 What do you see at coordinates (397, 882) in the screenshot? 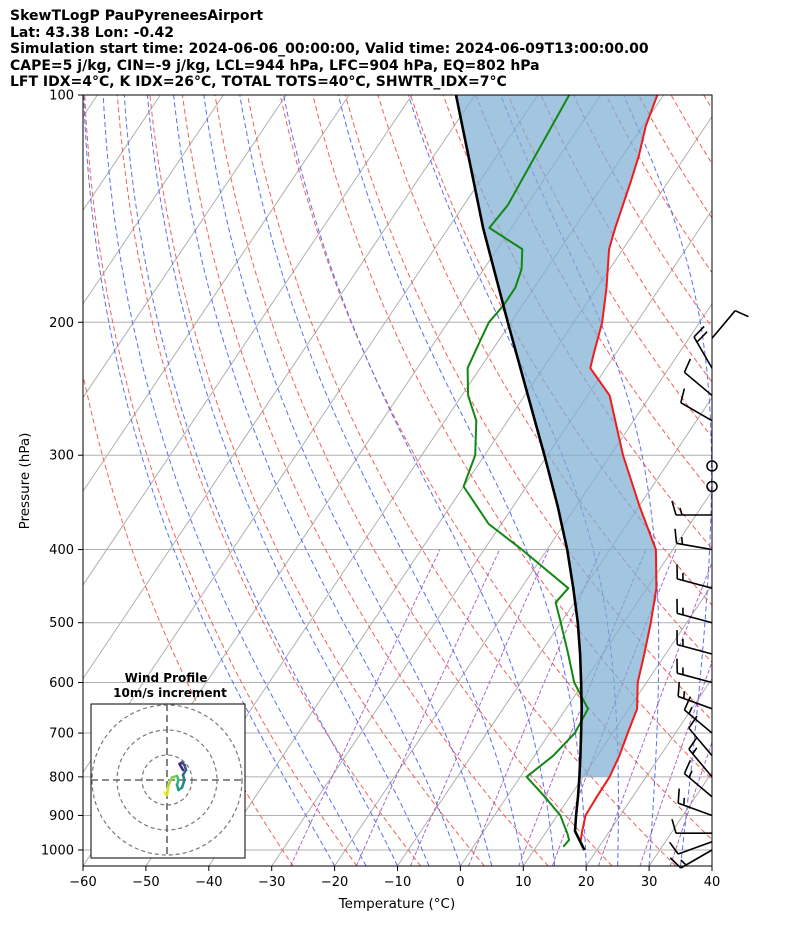
I see `x-tick-label: −10` at bounding box center [397, 882].